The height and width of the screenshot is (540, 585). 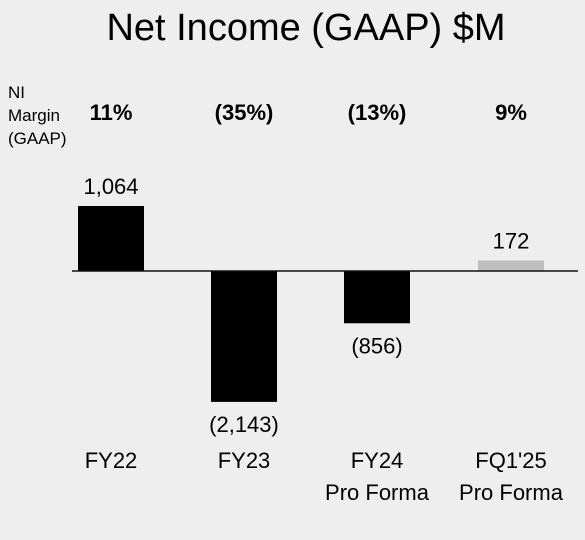 I want to click on margin-values: 11% (35%) (13%) 9%, so click(x=308, y=112).